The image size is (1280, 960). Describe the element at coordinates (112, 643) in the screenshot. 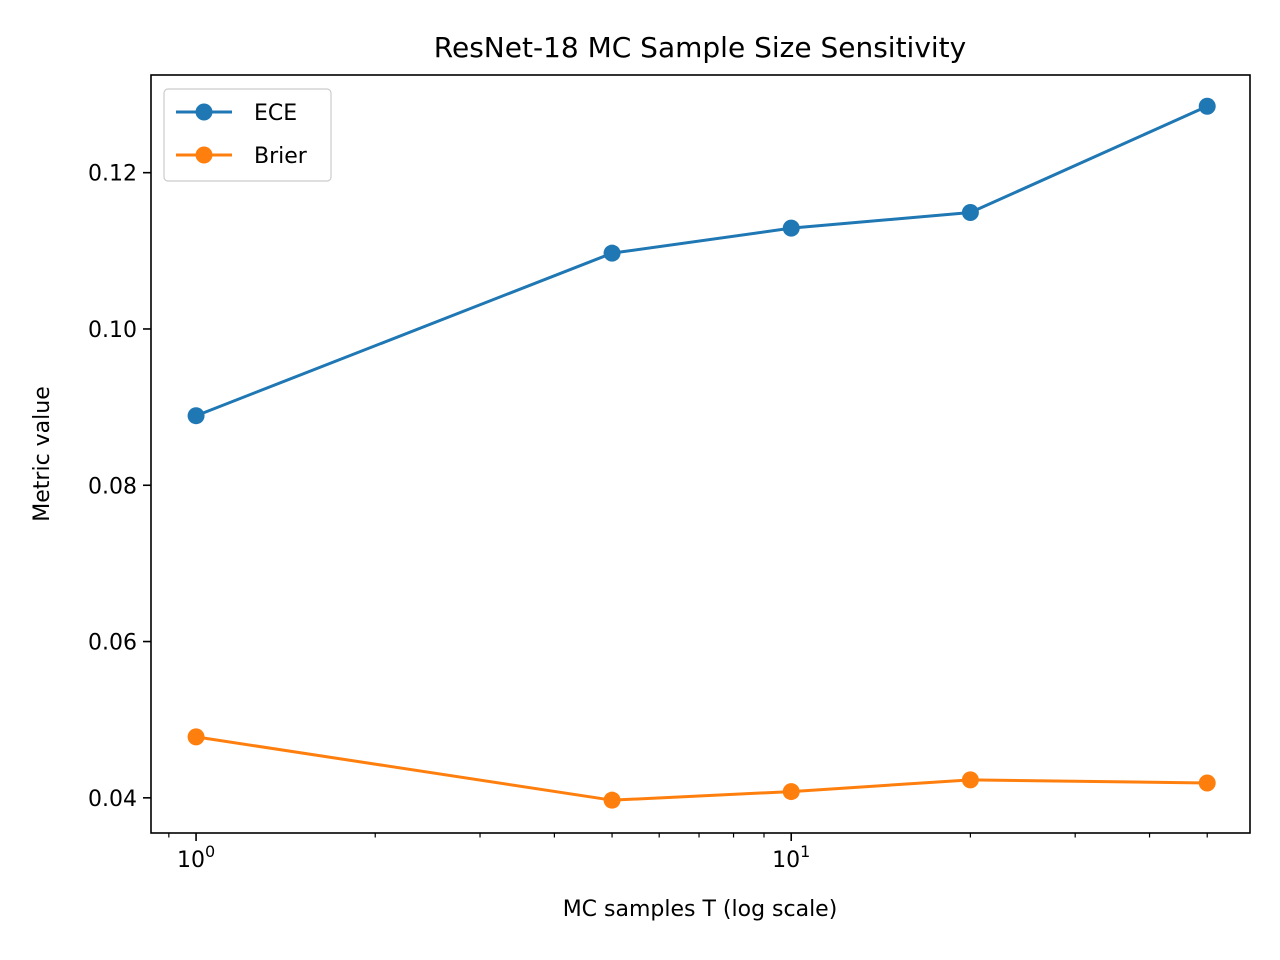

I see `y-tick-label: 0.06` at that location.